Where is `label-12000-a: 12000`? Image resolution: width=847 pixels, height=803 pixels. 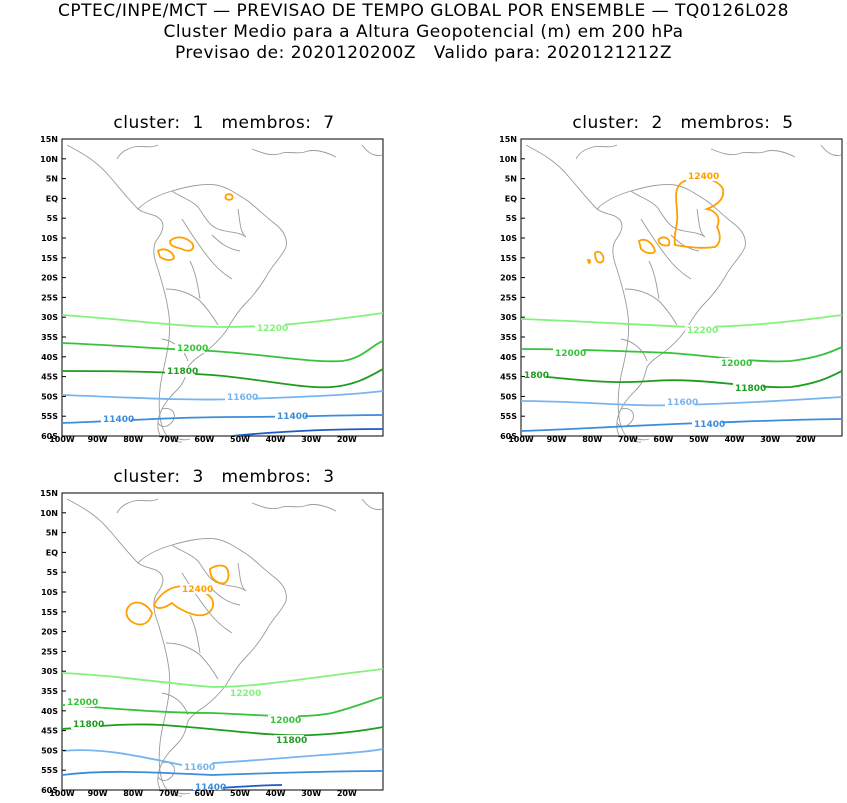
label-12000-a: 12000 is located at coordinates (82, 703).